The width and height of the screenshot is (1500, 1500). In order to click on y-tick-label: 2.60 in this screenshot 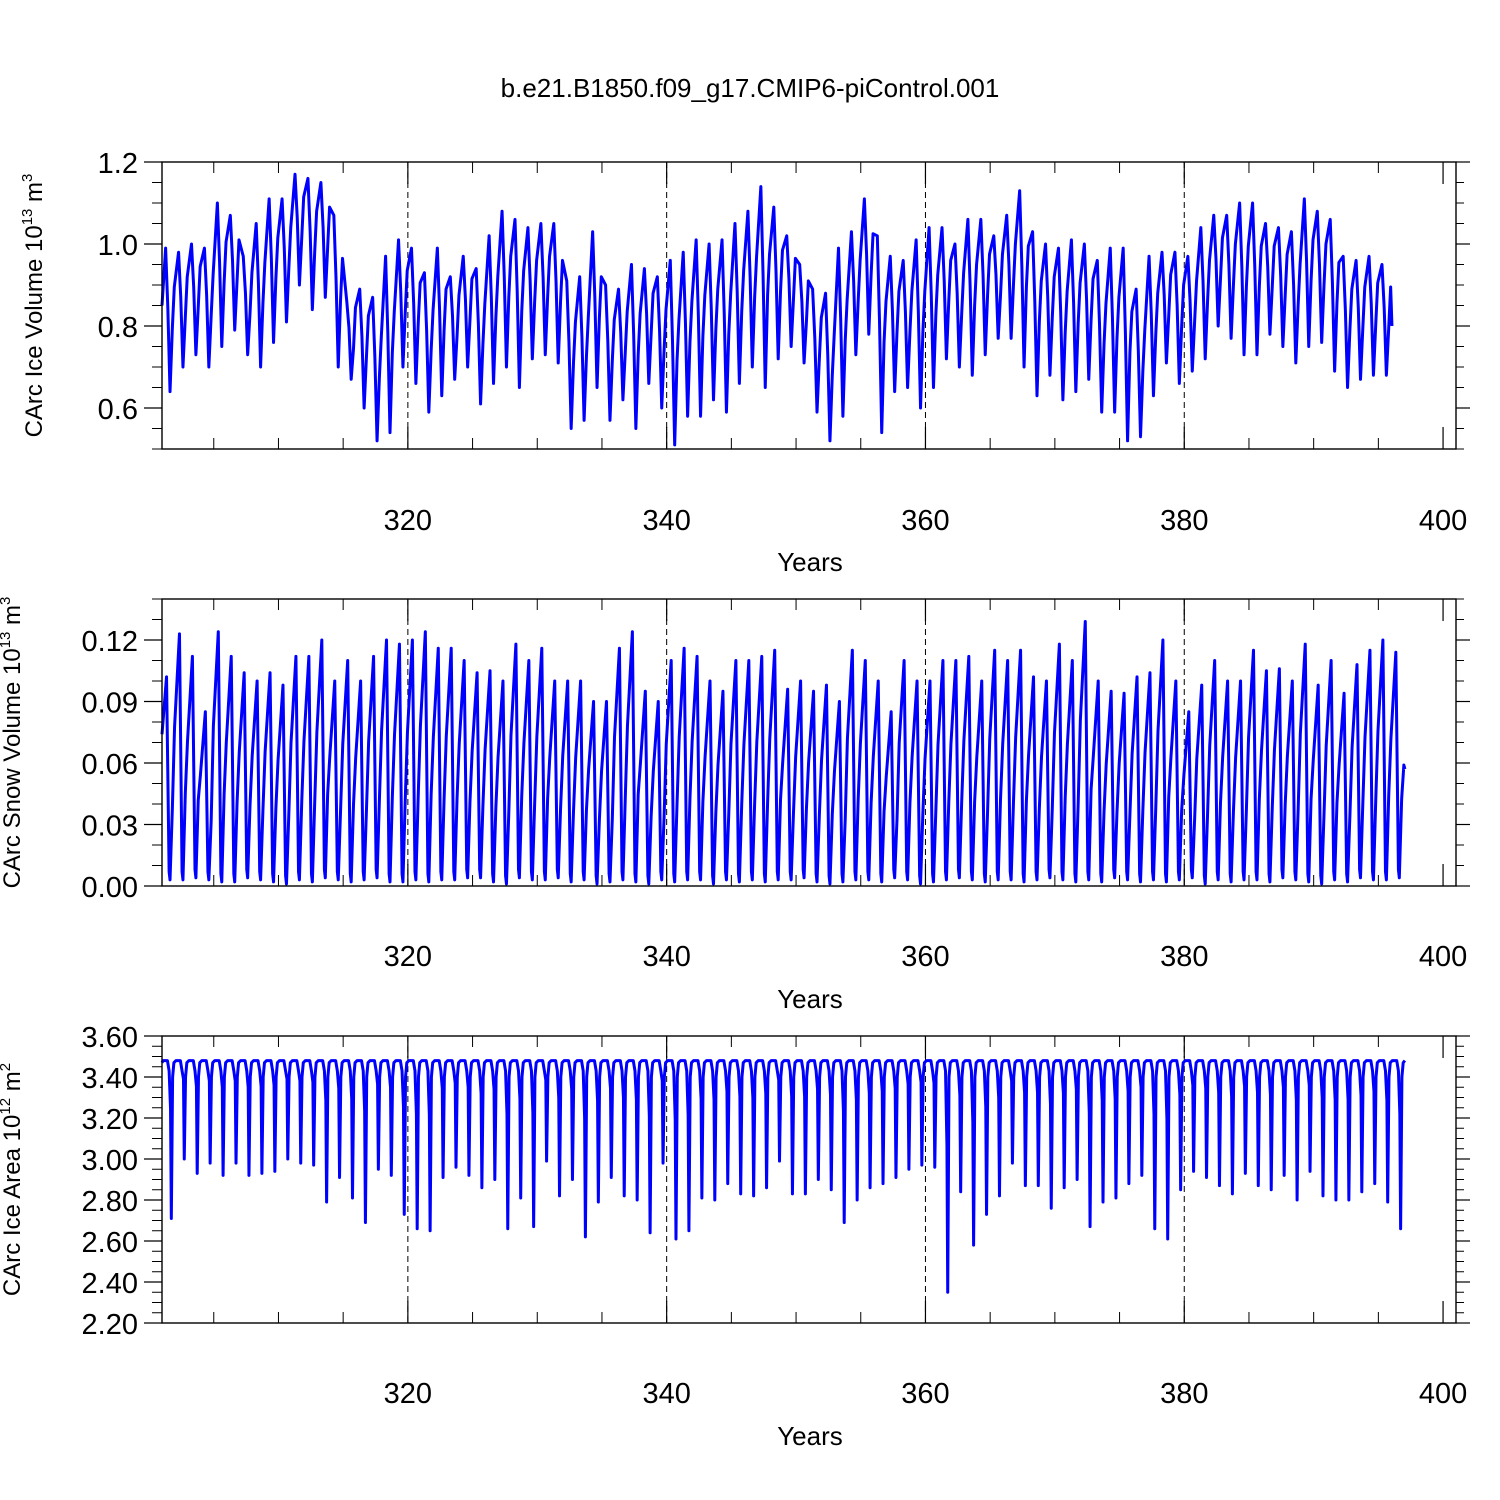, I will do `click(110, 1243)`.